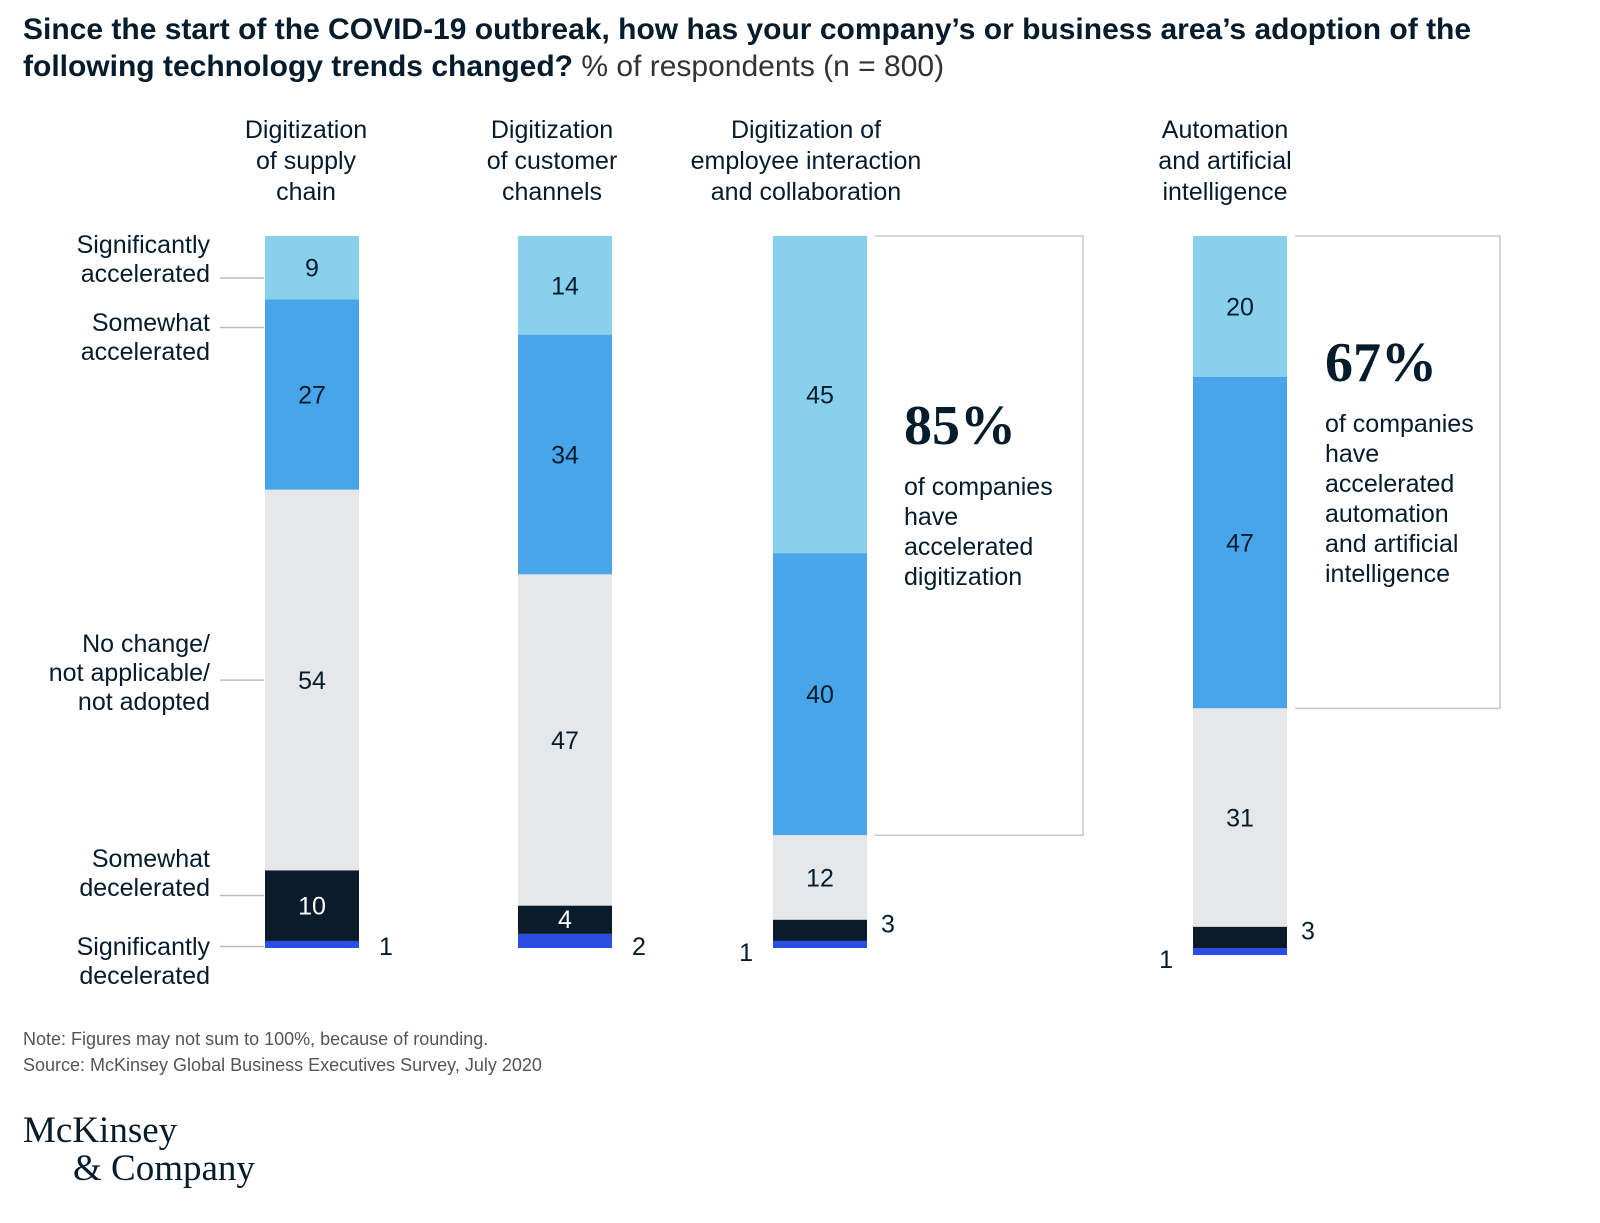 This screenshot has width=1600, height=1223. I want to click on value-label-digitization-of-employee-interaction-and-collaboration-no-change-not-applicable-not-adopted: 12, so click(820, 879).